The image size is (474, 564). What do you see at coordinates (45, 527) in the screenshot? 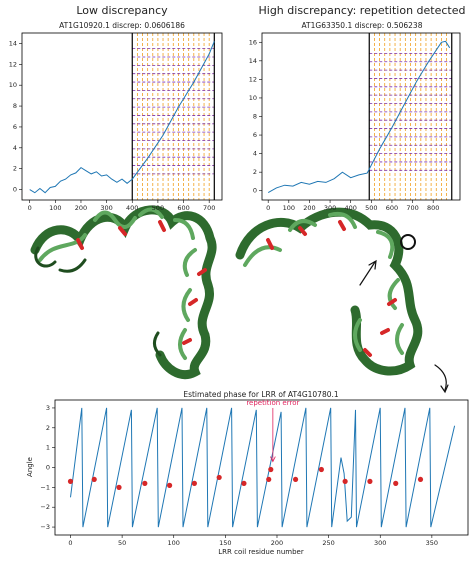
I see `y-tick-label: −3` at bounding box center [45, 527].